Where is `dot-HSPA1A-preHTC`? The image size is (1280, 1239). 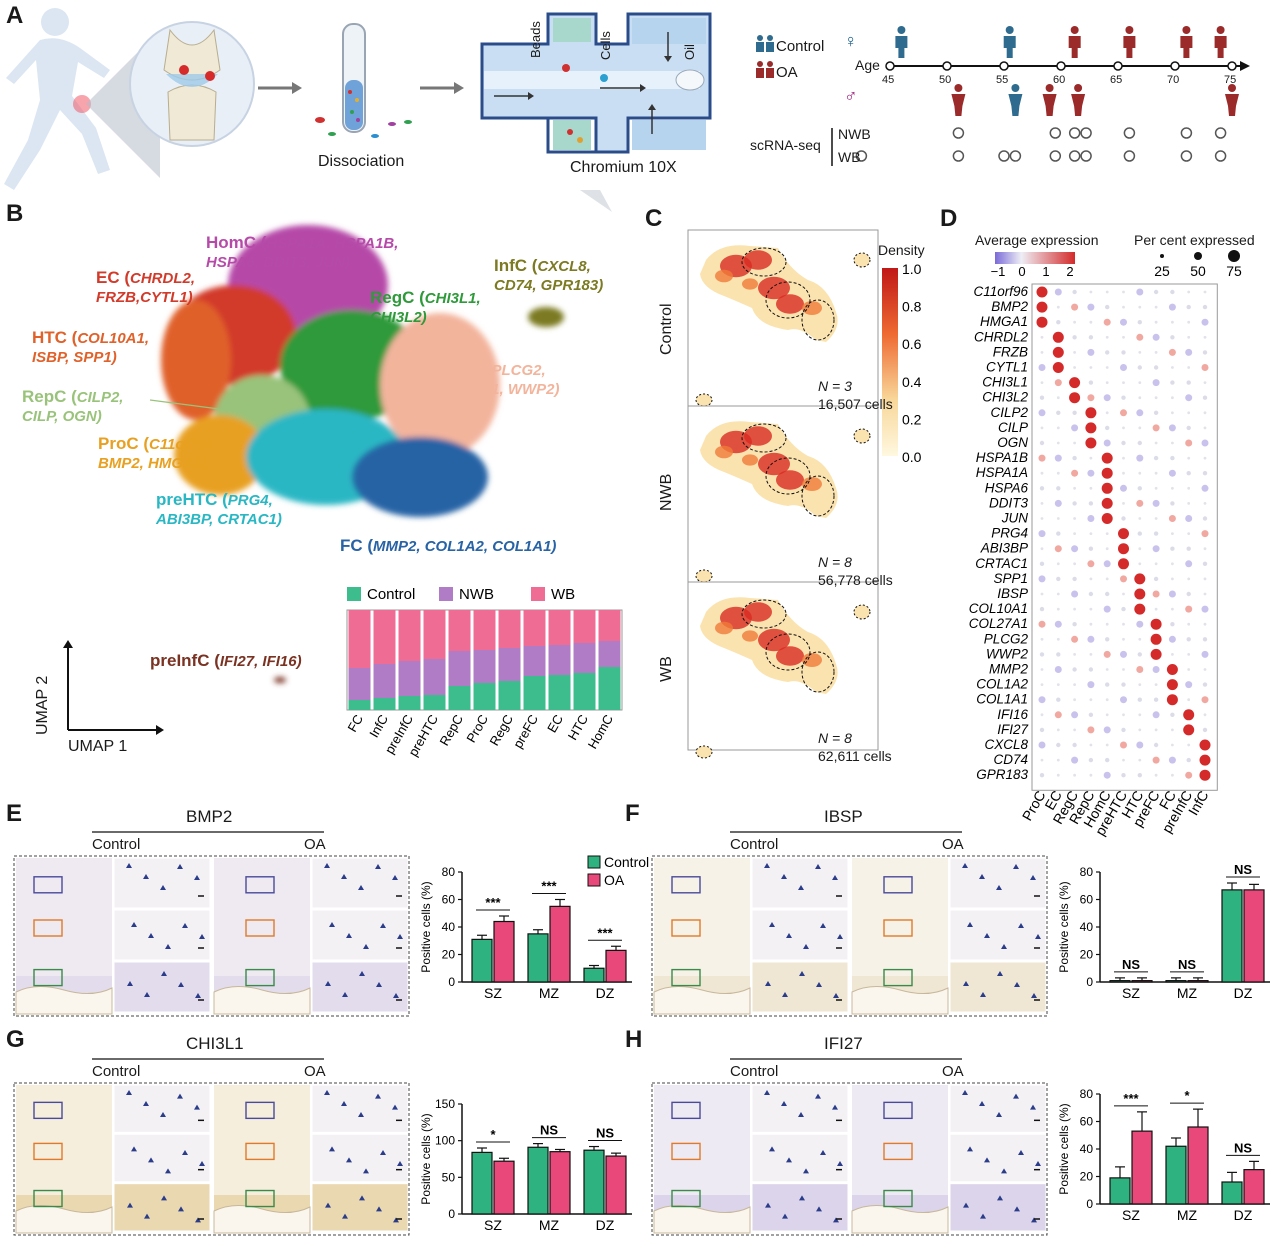 dot-HSPA1A-preHTC is located at coordinates (1123, 473).